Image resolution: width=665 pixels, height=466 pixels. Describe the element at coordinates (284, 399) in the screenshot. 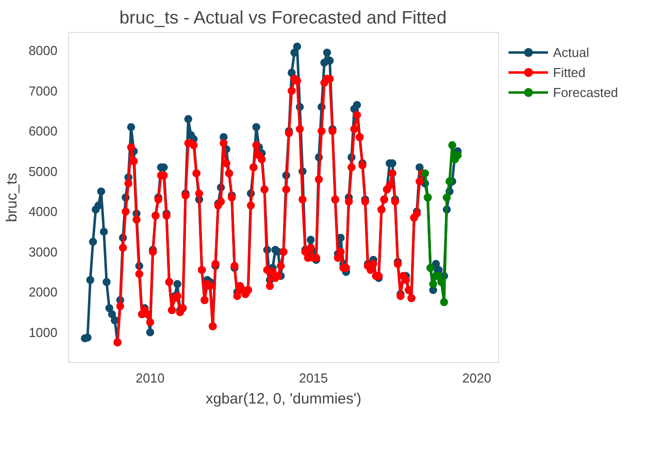

I see `x-axis-title: xgbar(12, 0, 'dummies')` at that location.